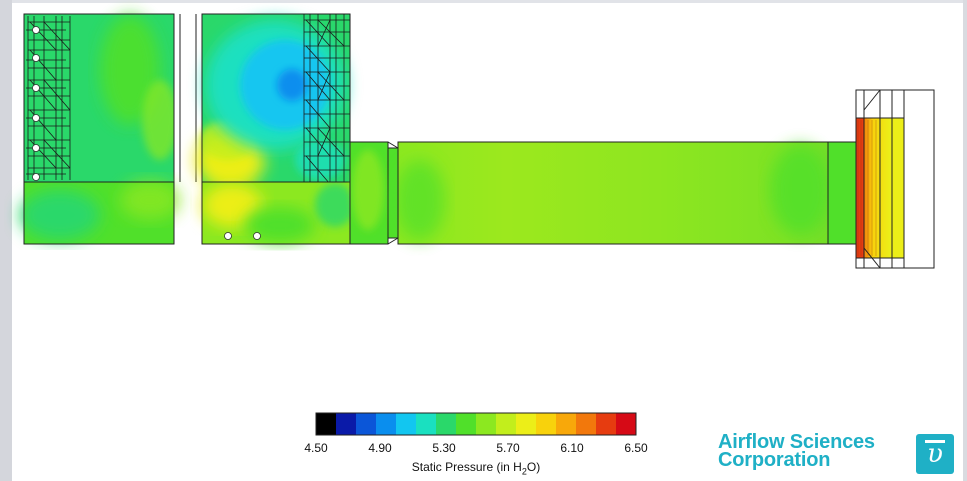 The height and width of the screenshot is (481, 967). I want to click on lower-plenum, so click(187, 212).